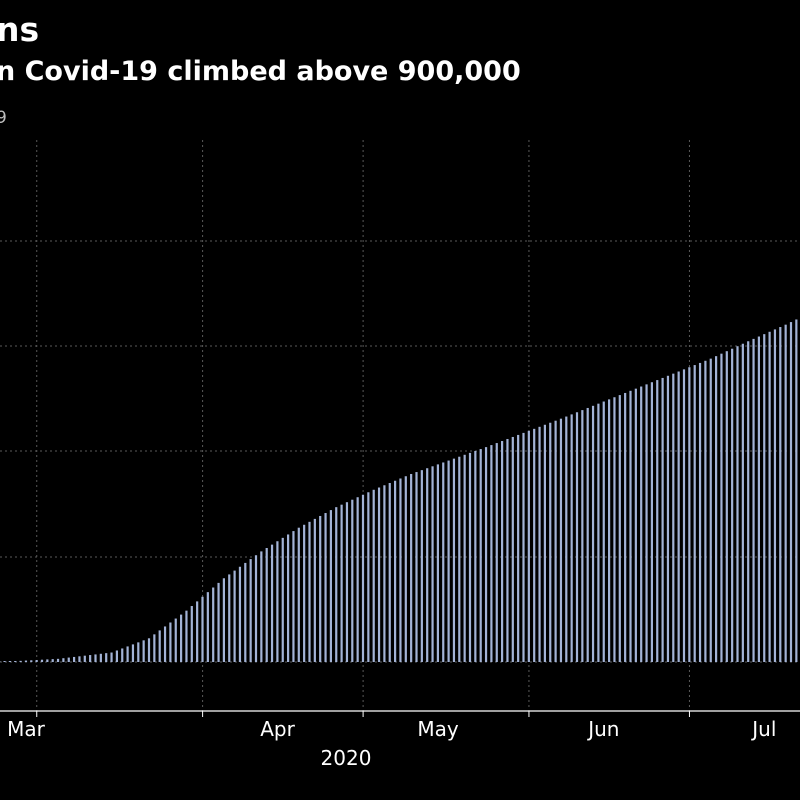  What do you see at coordinates (3, 118) in the screenshot?
I see `chart-unit-note: 9` at bounding box center [3, 118].